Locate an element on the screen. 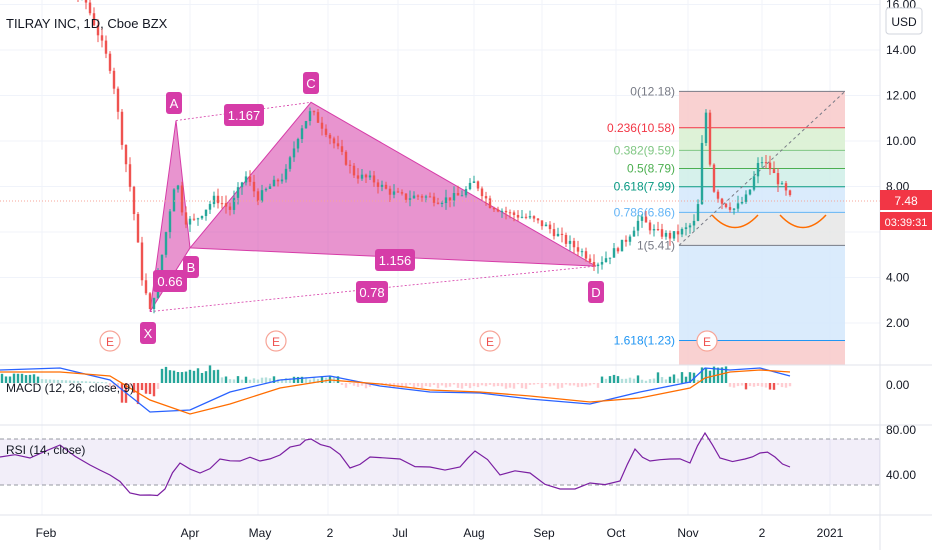 Image resolution: width=932 pixels, height=550 pixels. current-price-value: 7.48 is located at coordinates (906, 201).